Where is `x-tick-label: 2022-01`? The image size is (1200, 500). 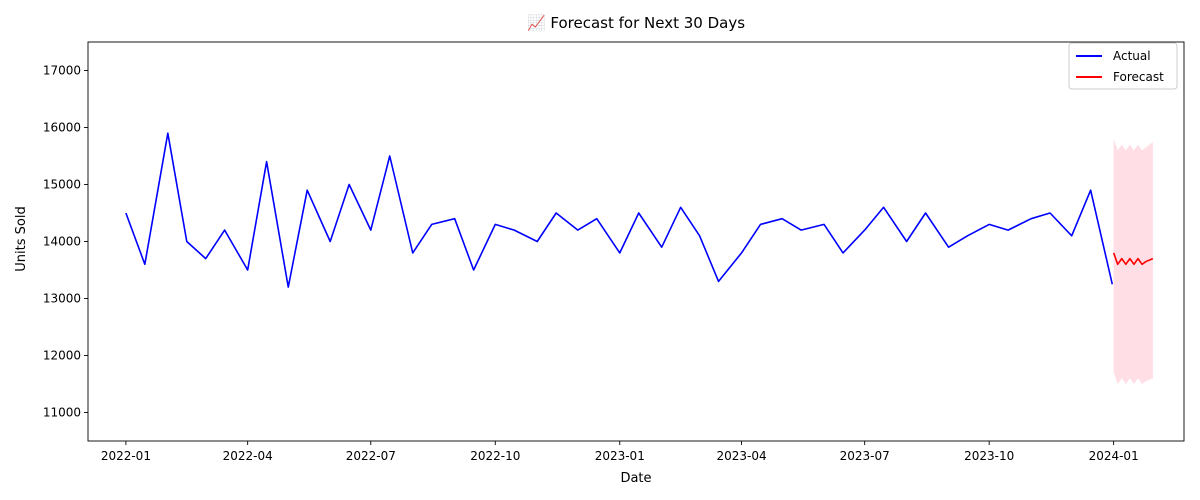
x-tick-label: 2022-01 is located at coordinates (126, 456).